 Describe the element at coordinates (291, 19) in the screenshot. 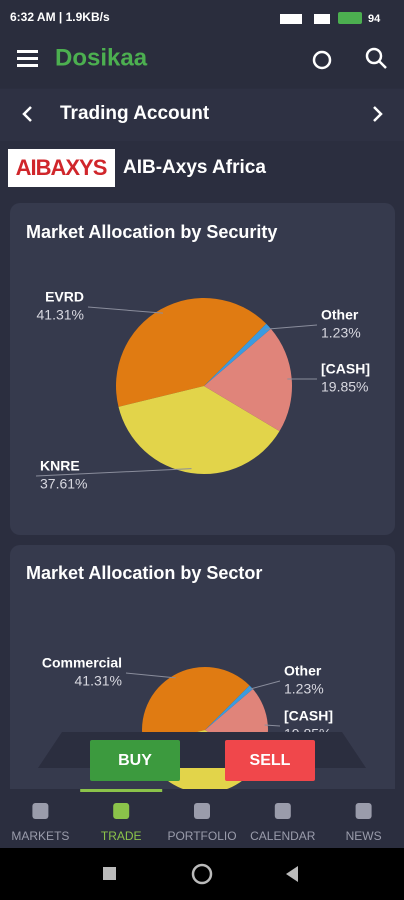

I see `signal-icon` at that location.